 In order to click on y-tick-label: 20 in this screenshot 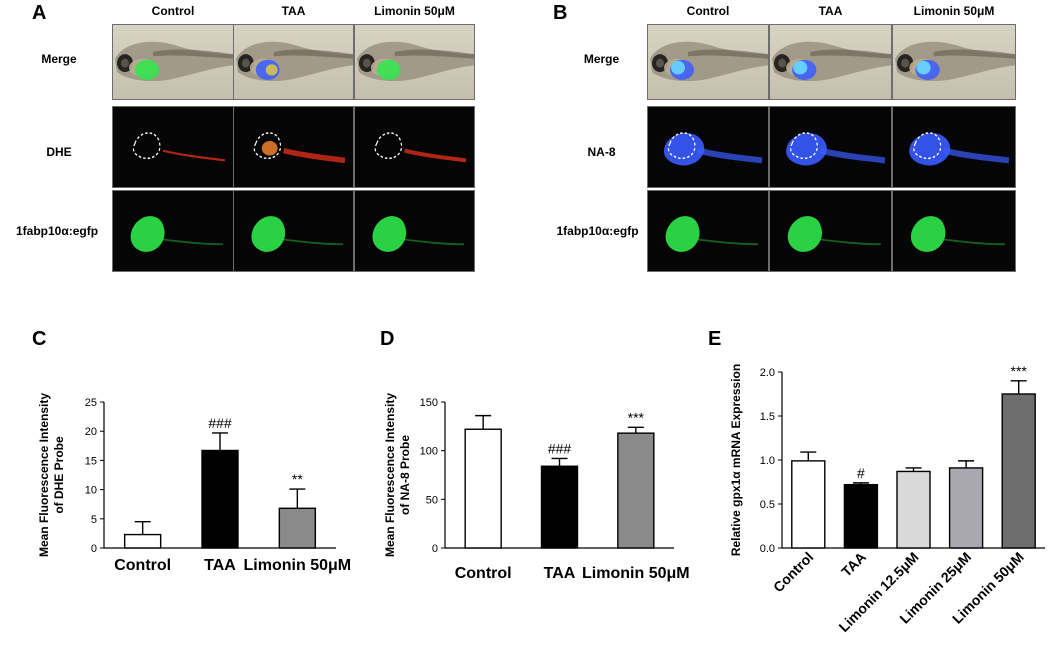, I will do `click(91, 432)`.